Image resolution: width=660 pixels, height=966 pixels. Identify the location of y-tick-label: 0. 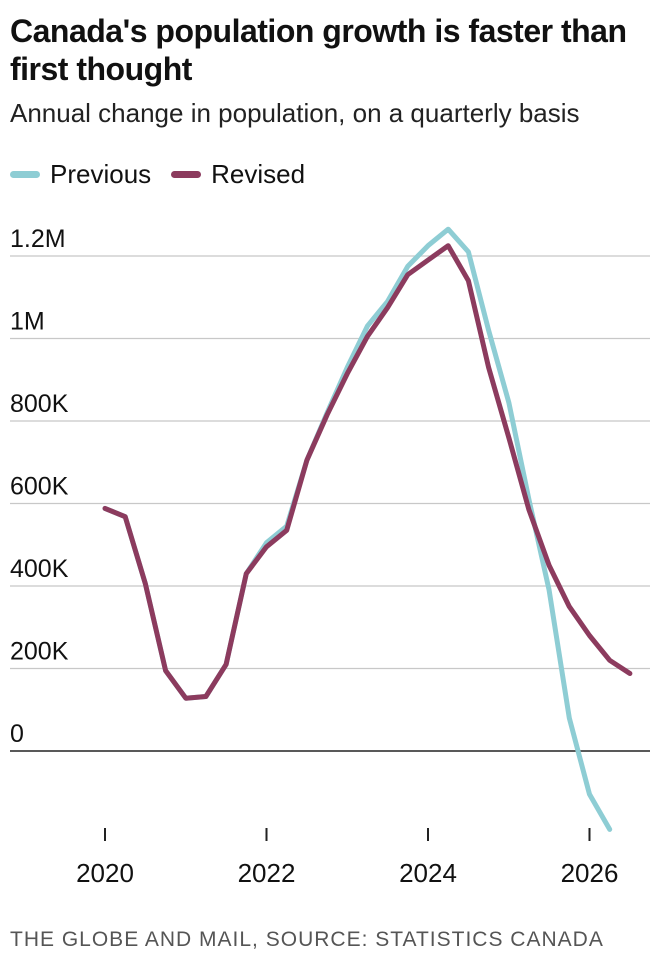
(17, 734).